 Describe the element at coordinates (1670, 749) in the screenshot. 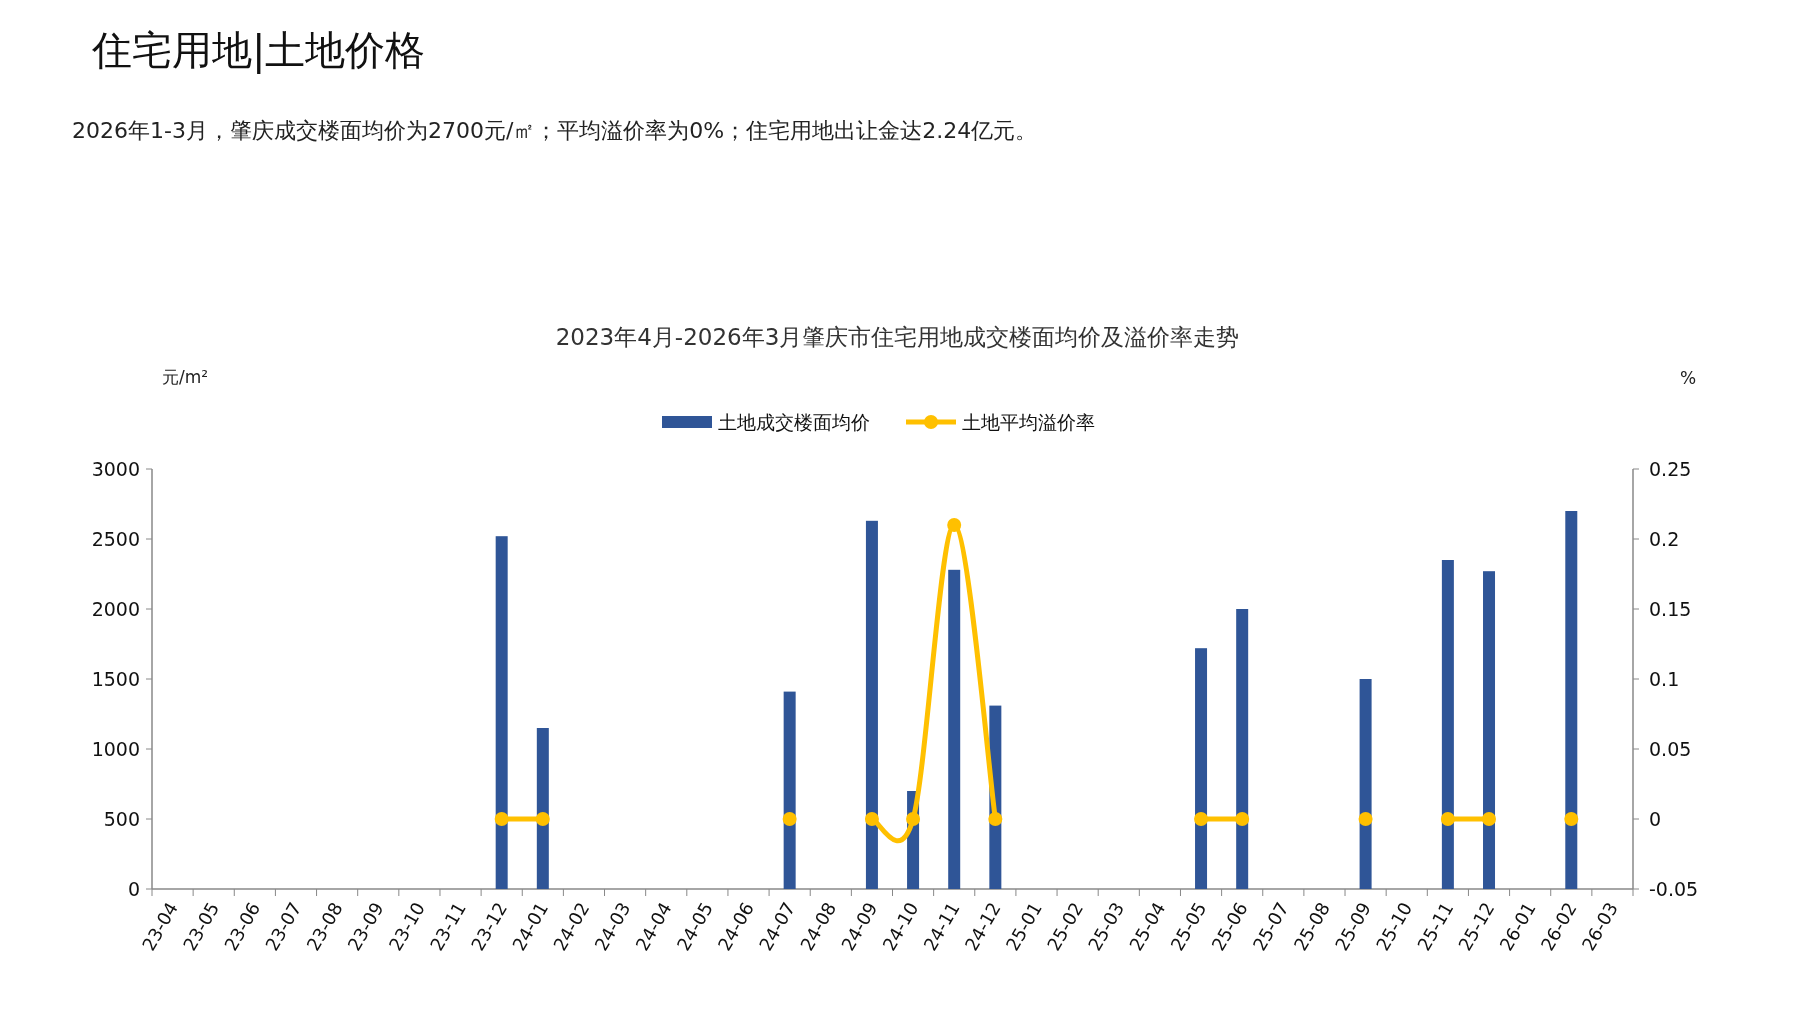

I see `y2-tick-label: 0.05` at that location.